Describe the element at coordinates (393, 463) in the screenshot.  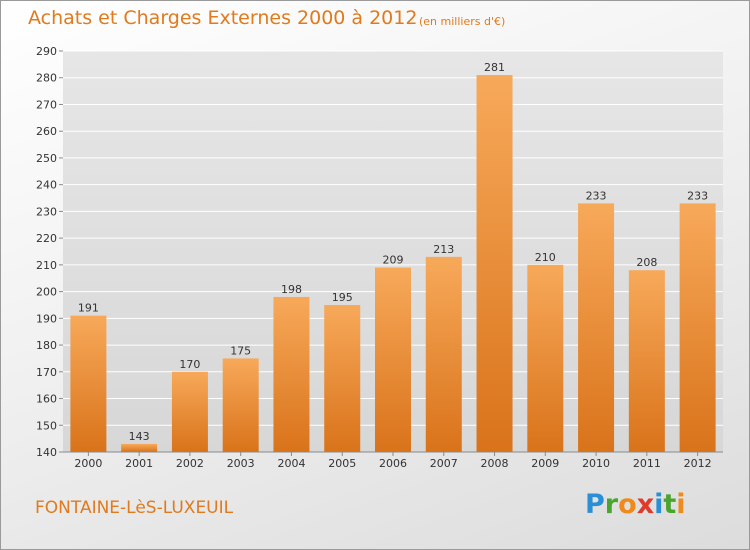
I see `x-tick-label: 2006` at that location.